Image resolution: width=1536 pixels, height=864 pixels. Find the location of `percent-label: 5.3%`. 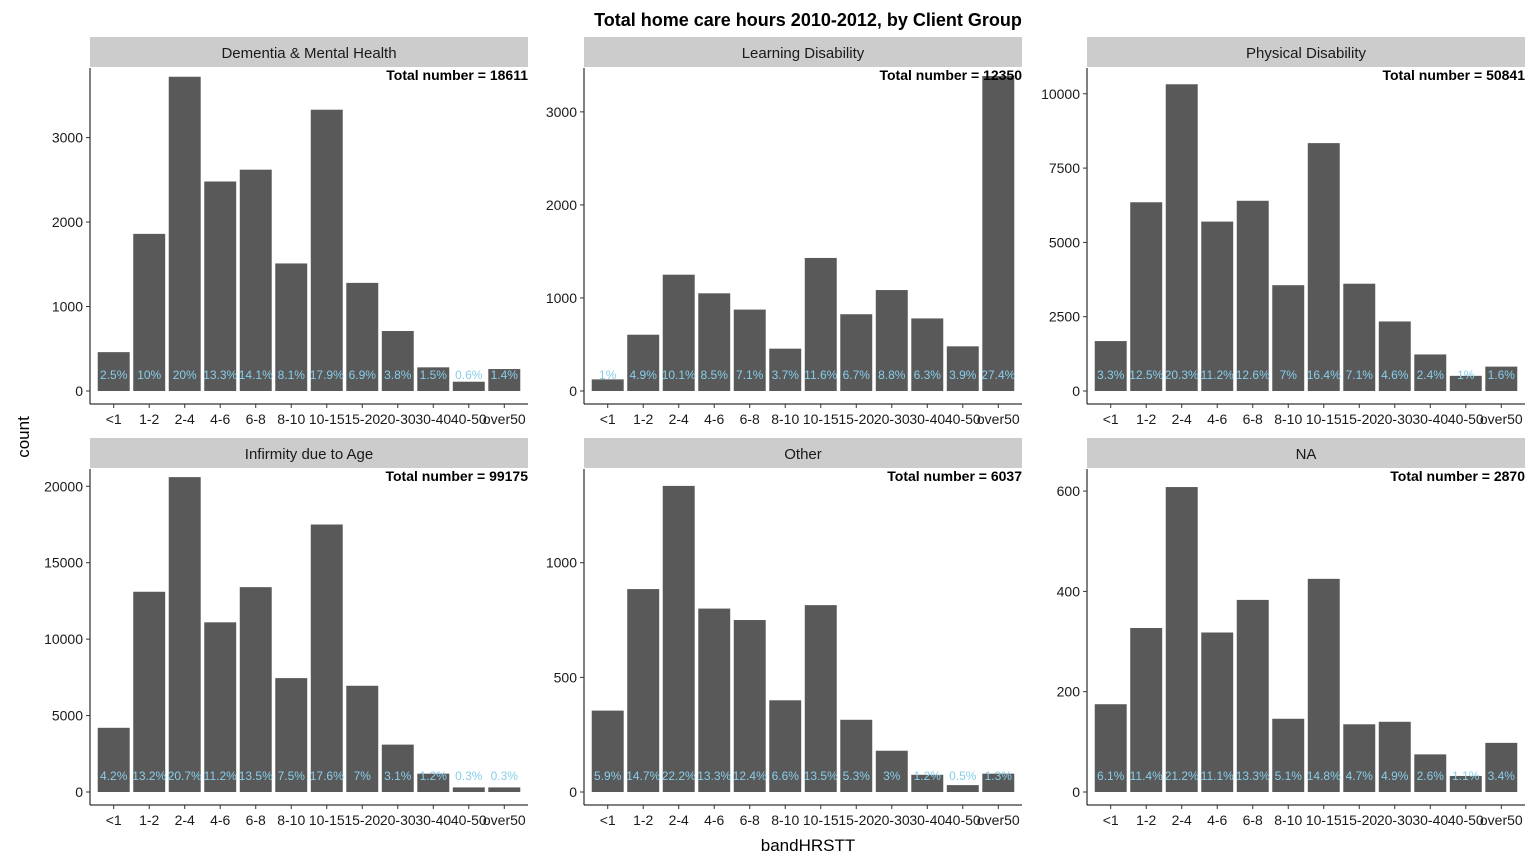

percent-label: 5.3% is located at coordinates (857, 776).